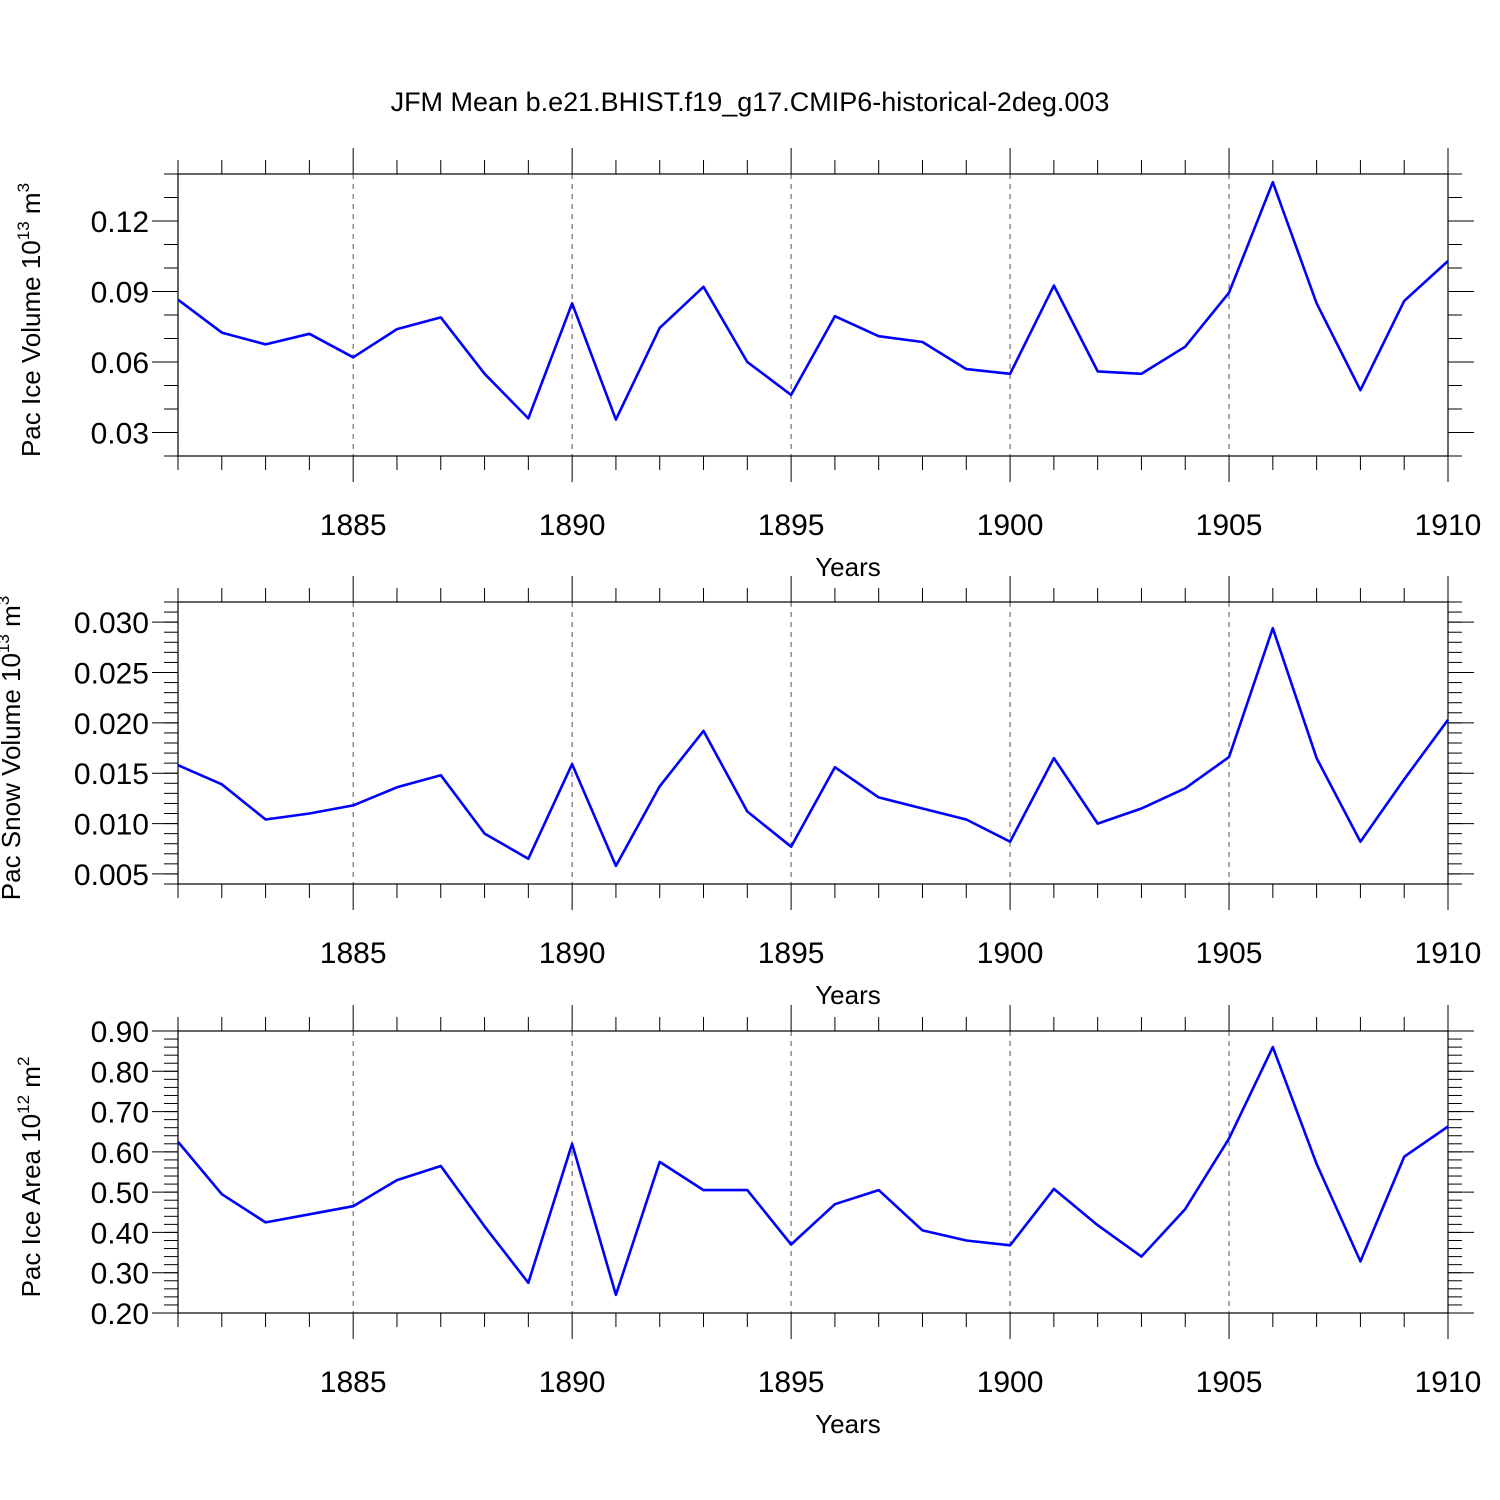 The image size is (1500, 1500). Describe the element at coordinates (30, 320) in the screenshot. I see `y-axis-label: Pac Ice Volume 1013 m3` at that location.